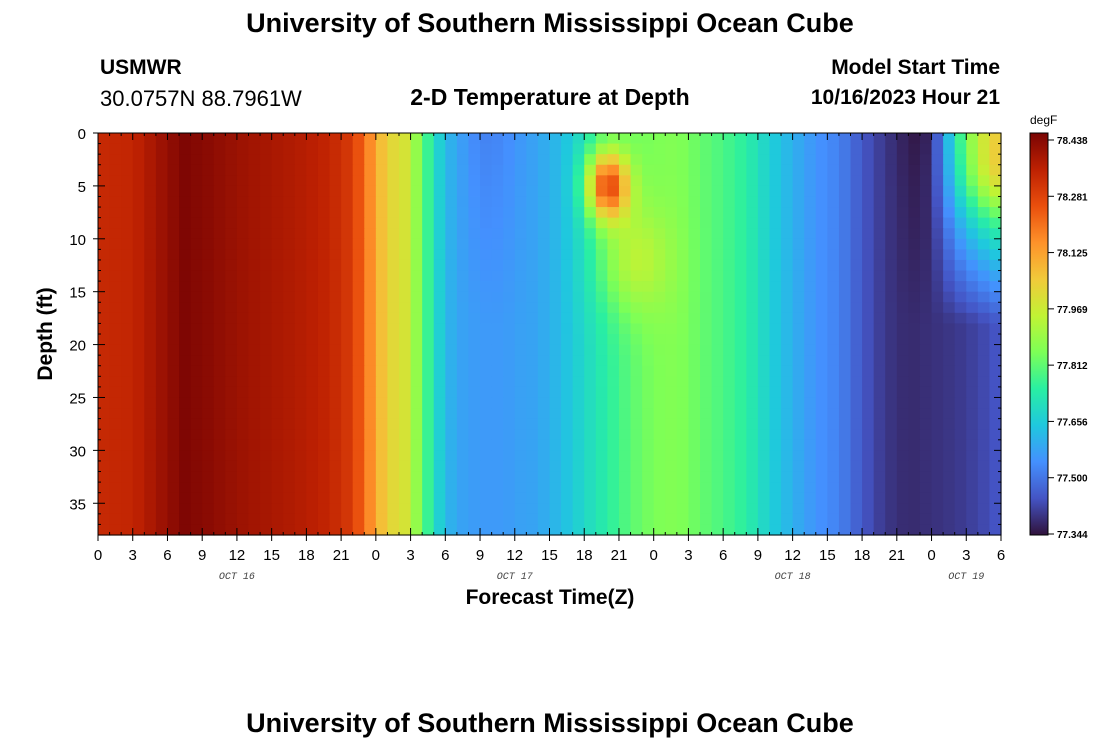 The image size is (1100, 750). I want to click on station-name: USMWR, so click(141, 67).